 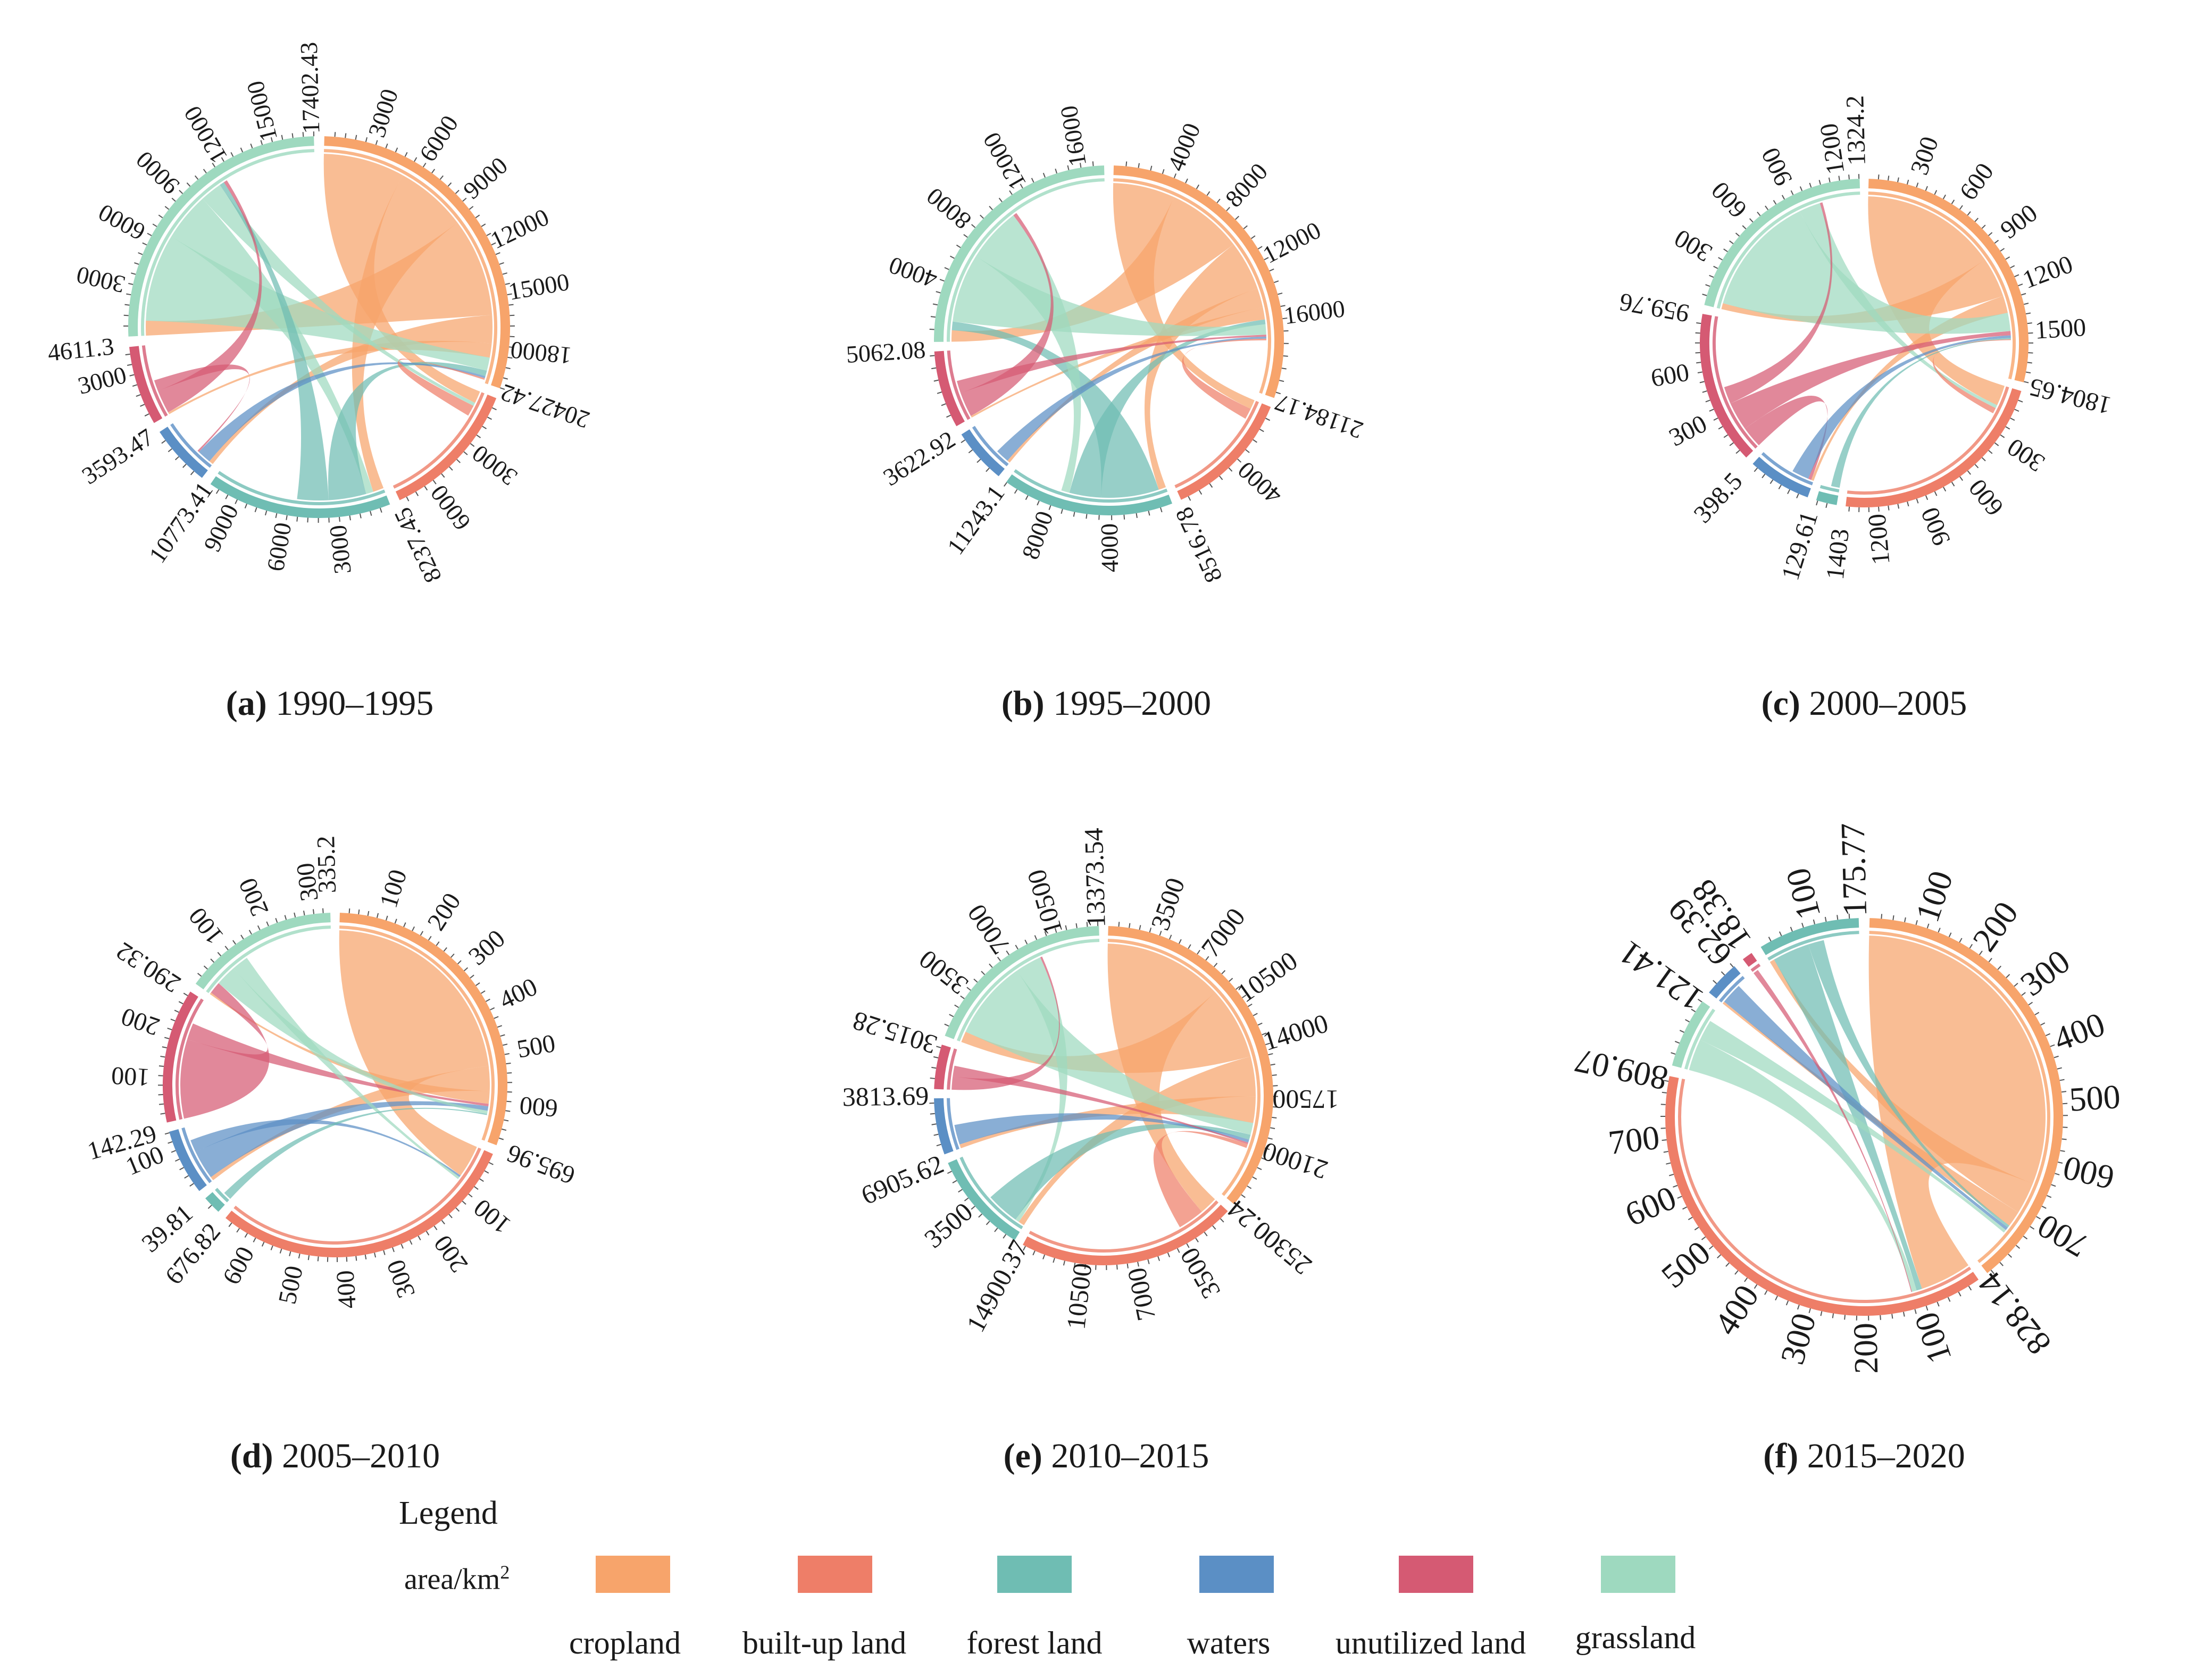 I want to click on legend-unit-sup: 2, so click(x=505, y=1573).